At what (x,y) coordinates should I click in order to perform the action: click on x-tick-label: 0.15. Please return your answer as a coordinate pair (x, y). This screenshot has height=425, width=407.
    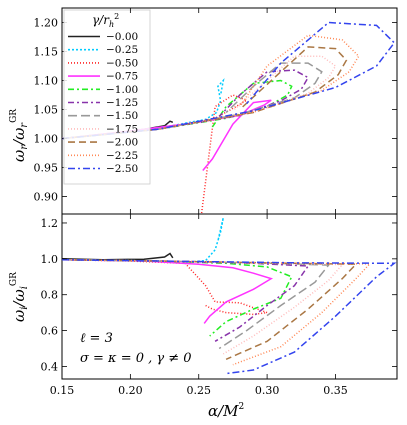
    Looking at the image, I should click on (62, 390).